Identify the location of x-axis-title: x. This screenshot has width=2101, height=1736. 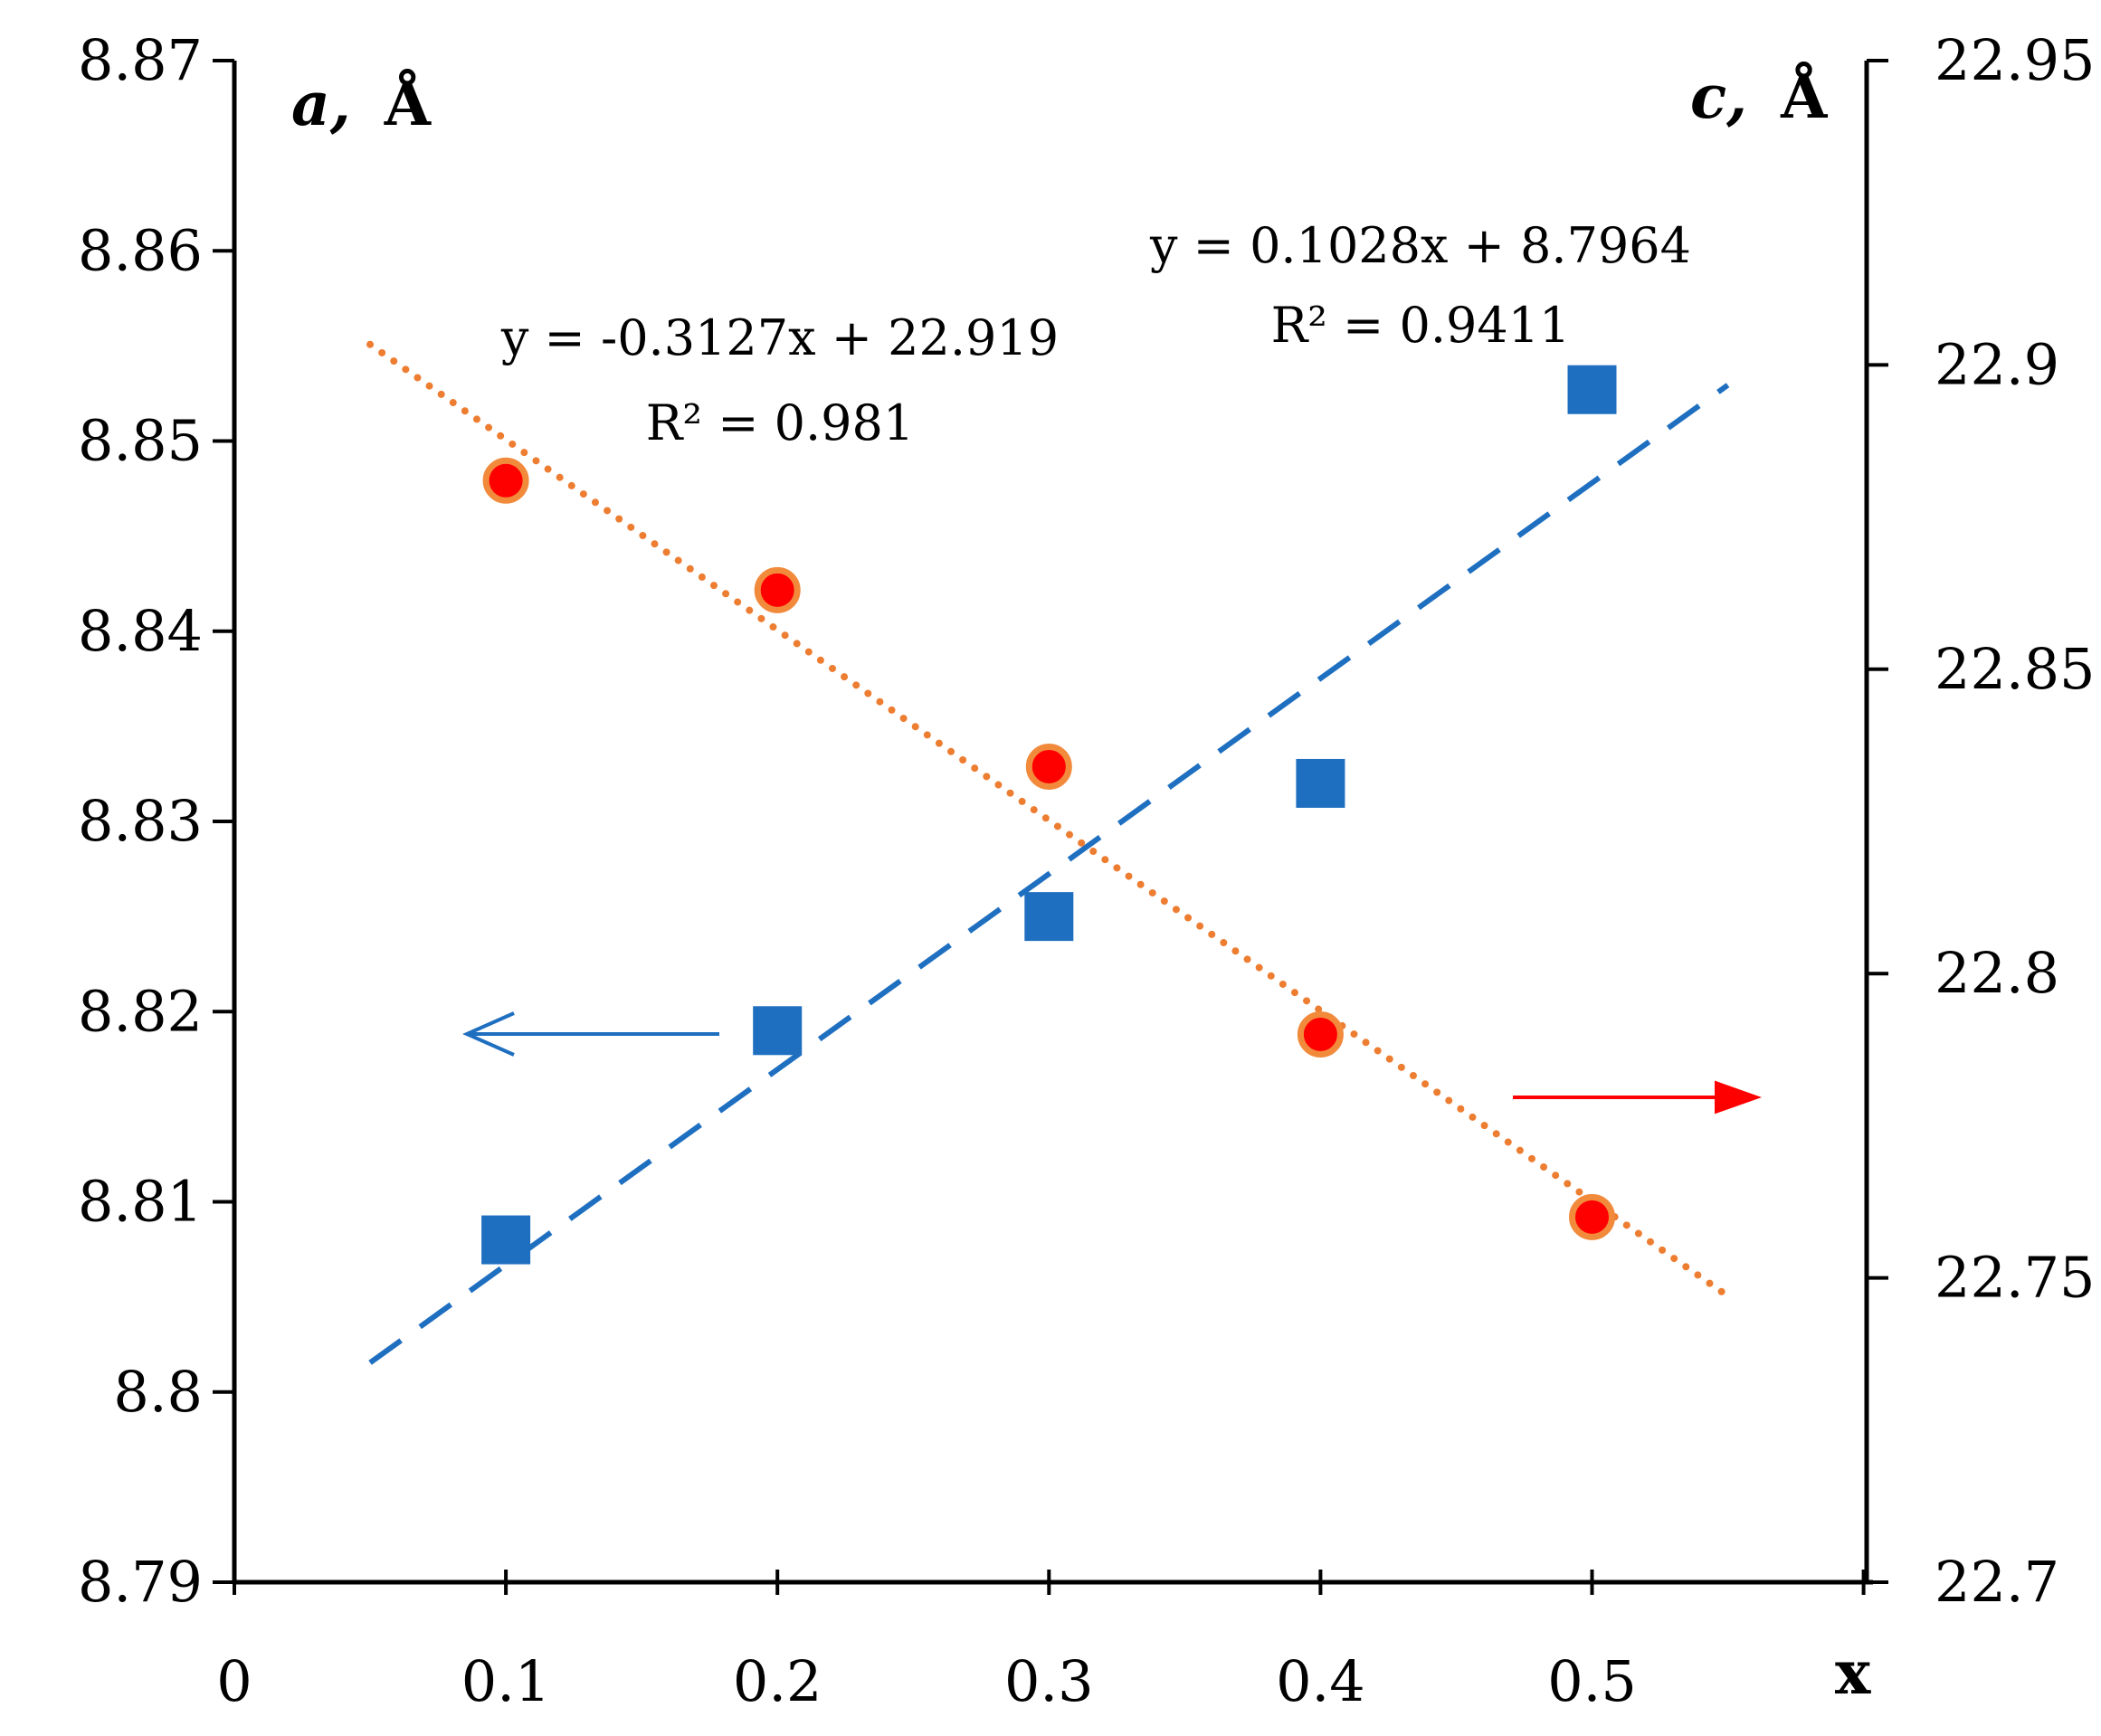
(1853, 1672).